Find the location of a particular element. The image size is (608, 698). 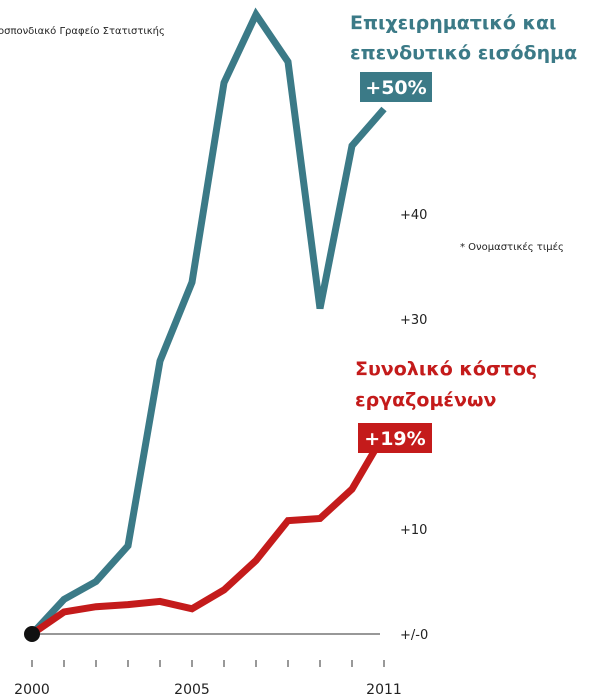

x-tick-label: 2000 is located at coordinates (32, 690).